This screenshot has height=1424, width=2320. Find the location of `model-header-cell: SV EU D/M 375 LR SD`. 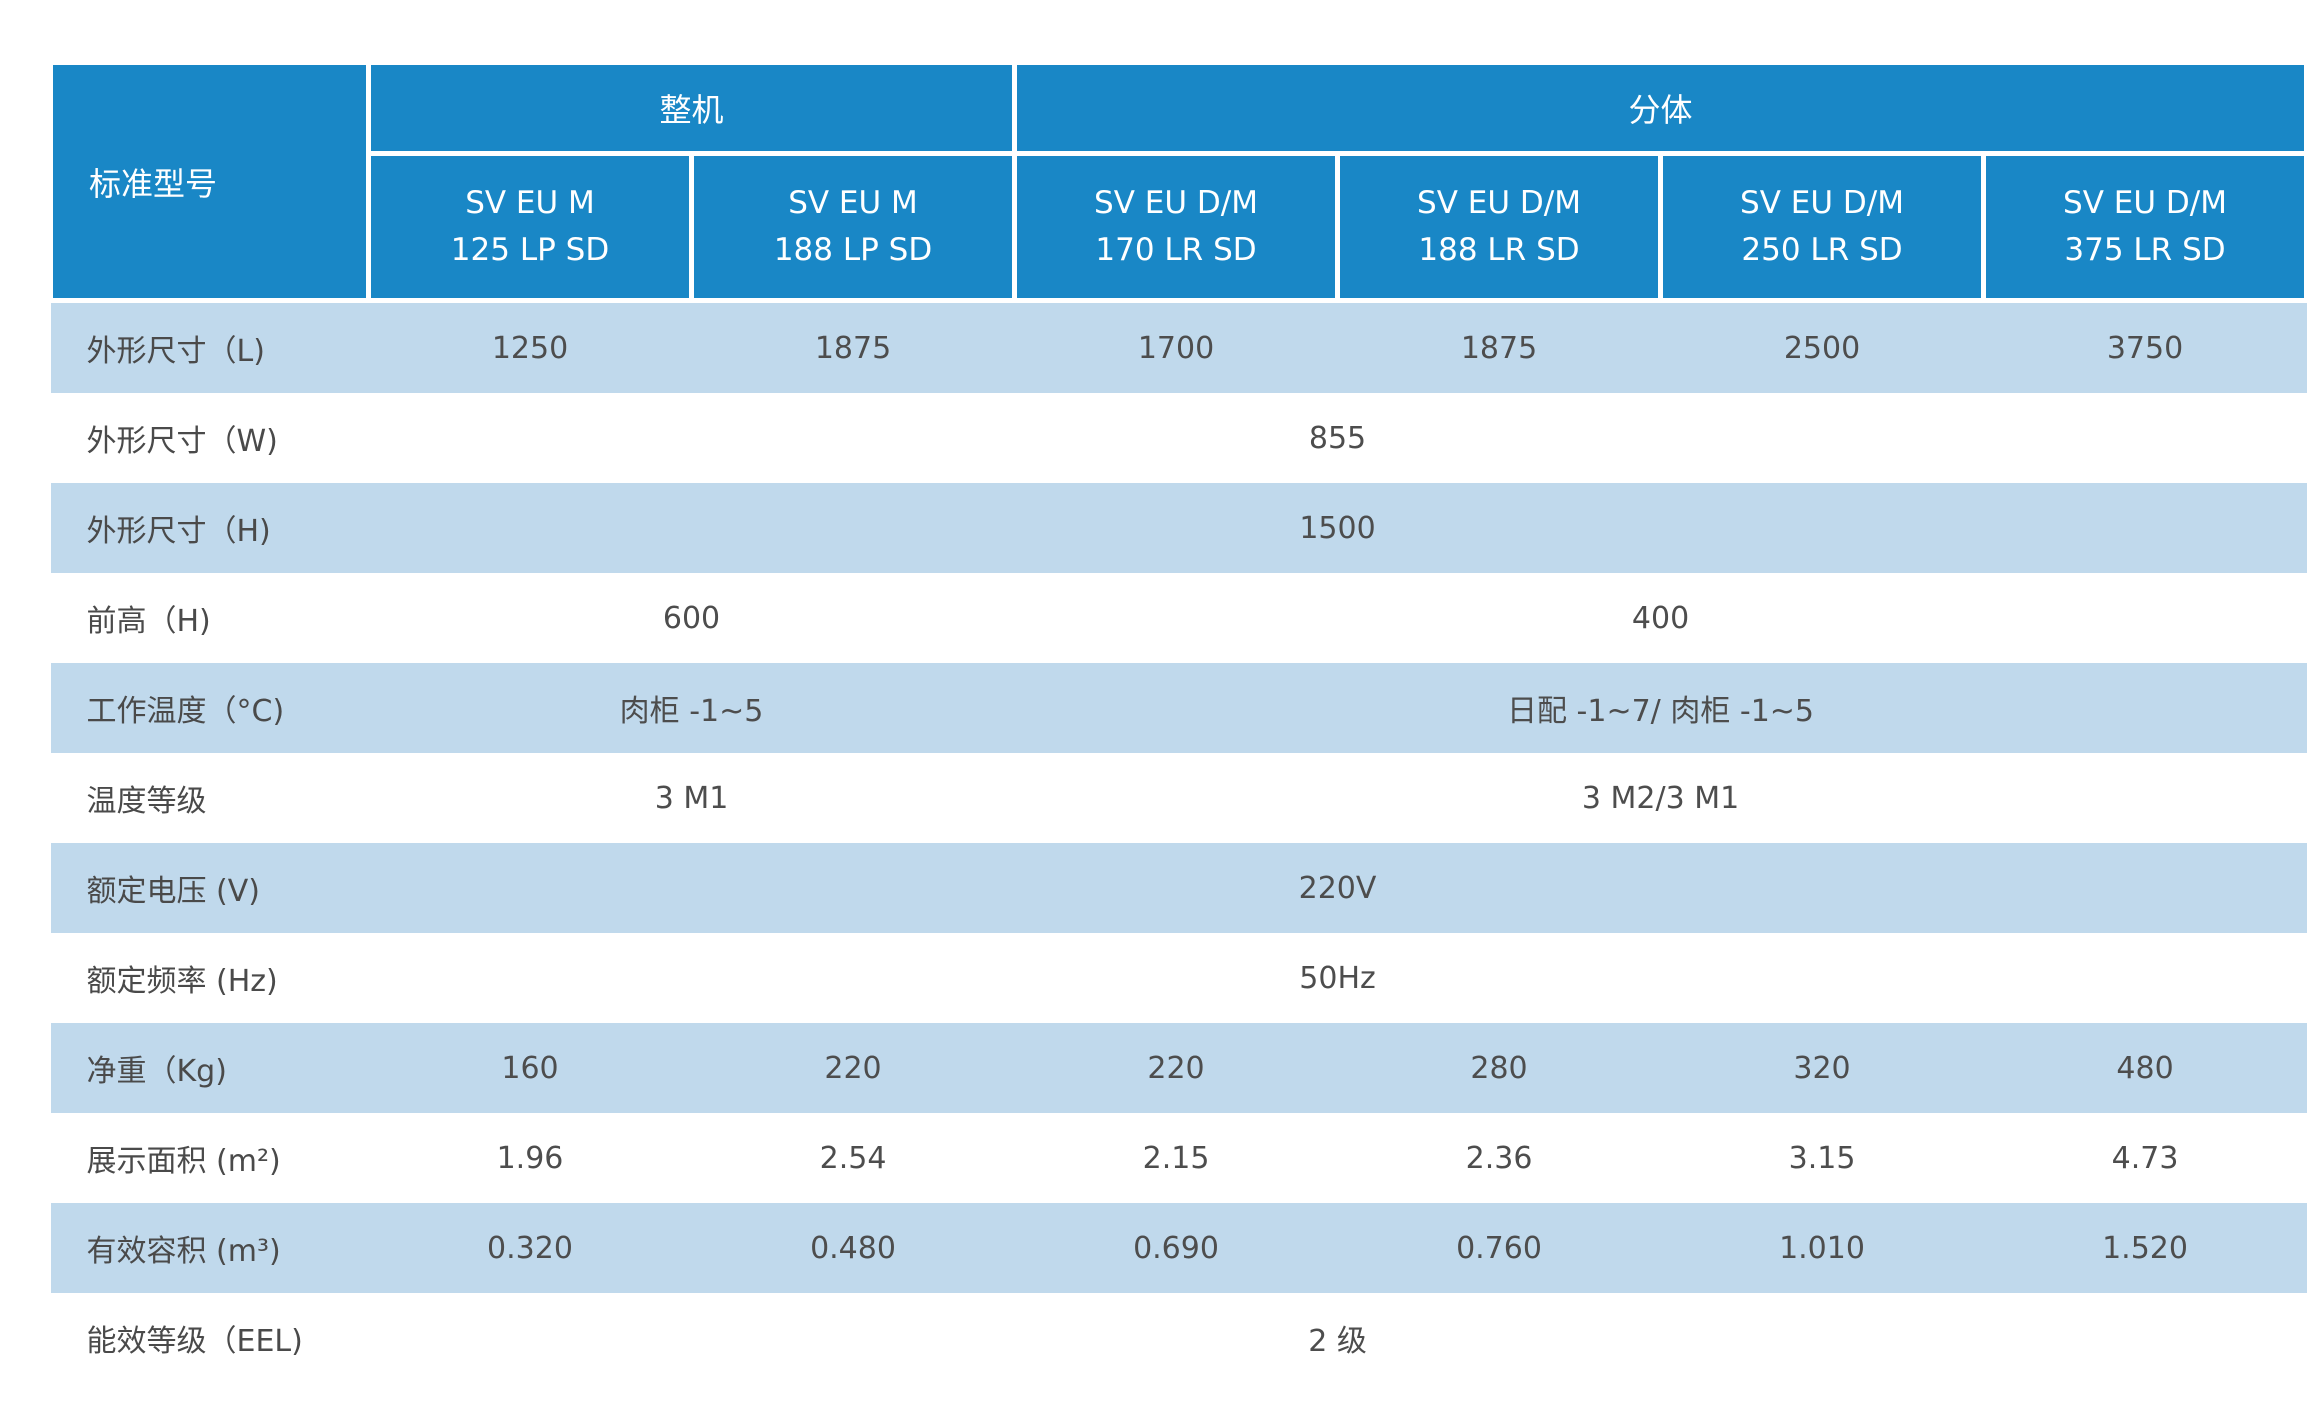

model-header-cell: SV EU D/M 375 LR SD is located at coordinates (2145, 227).